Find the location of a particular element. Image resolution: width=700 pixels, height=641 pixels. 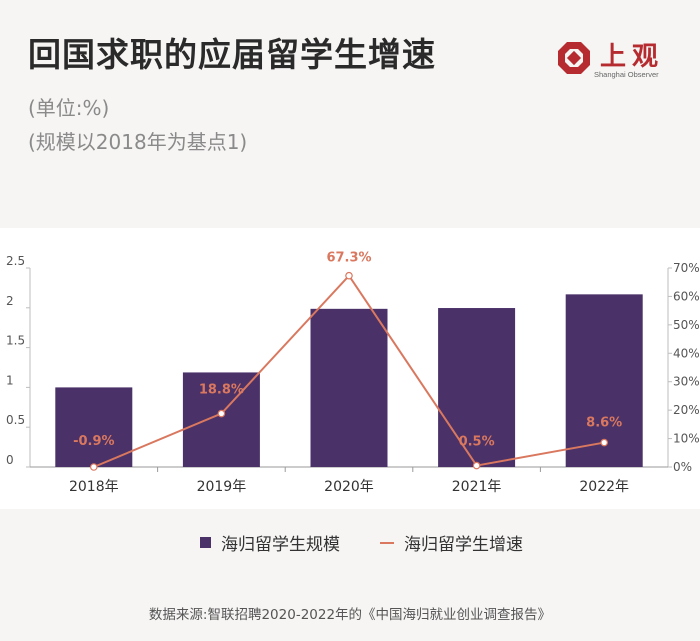

growth-label-2018年: -0.9% is located at coordinates (93, 441).